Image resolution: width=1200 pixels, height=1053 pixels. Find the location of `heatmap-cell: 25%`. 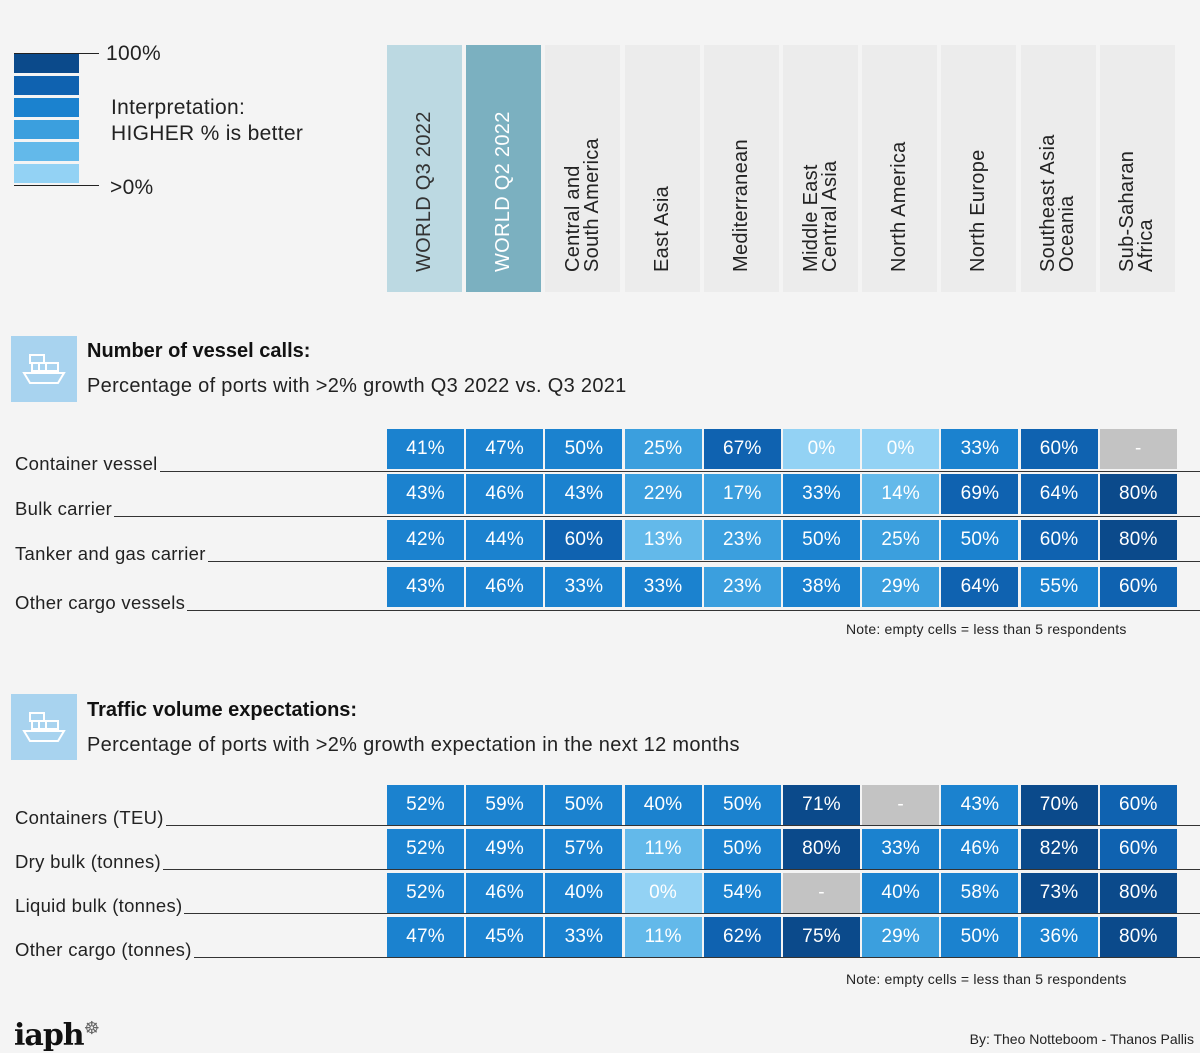

heatmap-cell: 25% is located at coordinates (901, 540).